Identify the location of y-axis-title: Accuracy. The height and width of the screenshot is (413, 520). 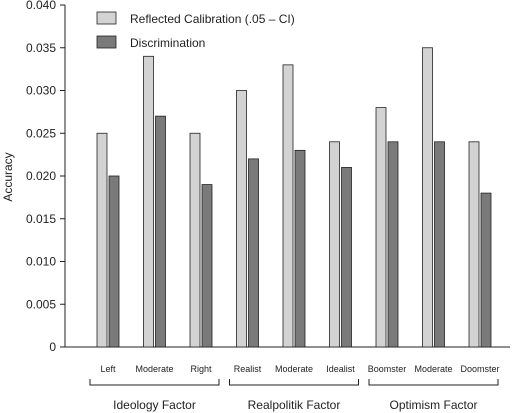
(8, 176).